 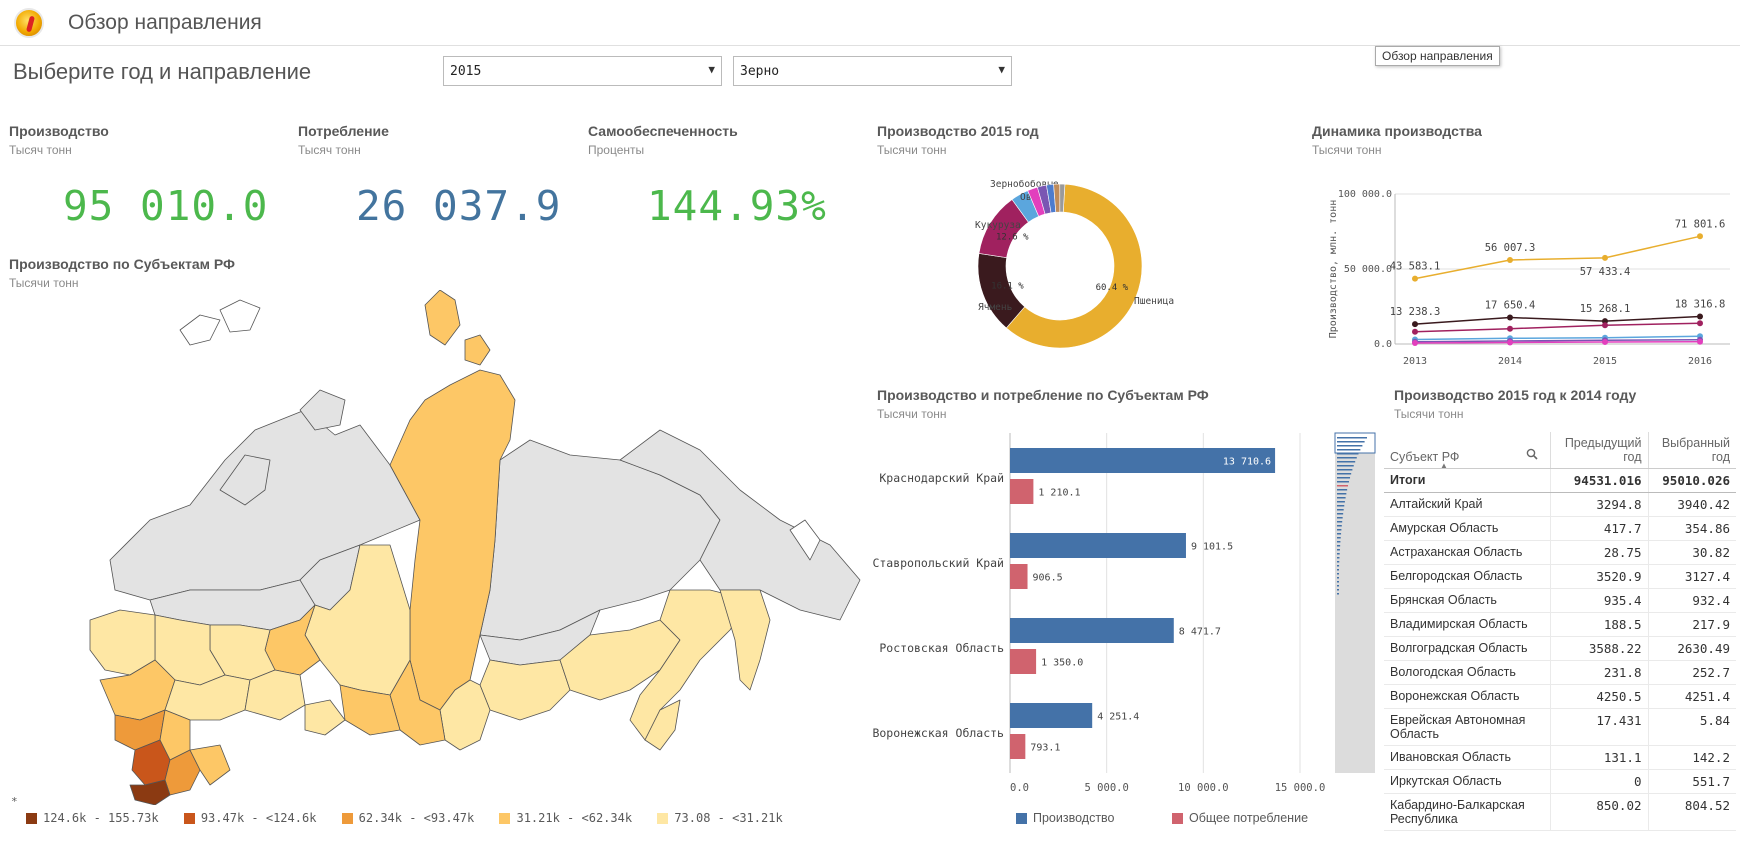 What do you see at coordinates (1691, 648) in the screenshot?
I see `table-cell-cur: 2630.49` at bounding box center [1691, 648].